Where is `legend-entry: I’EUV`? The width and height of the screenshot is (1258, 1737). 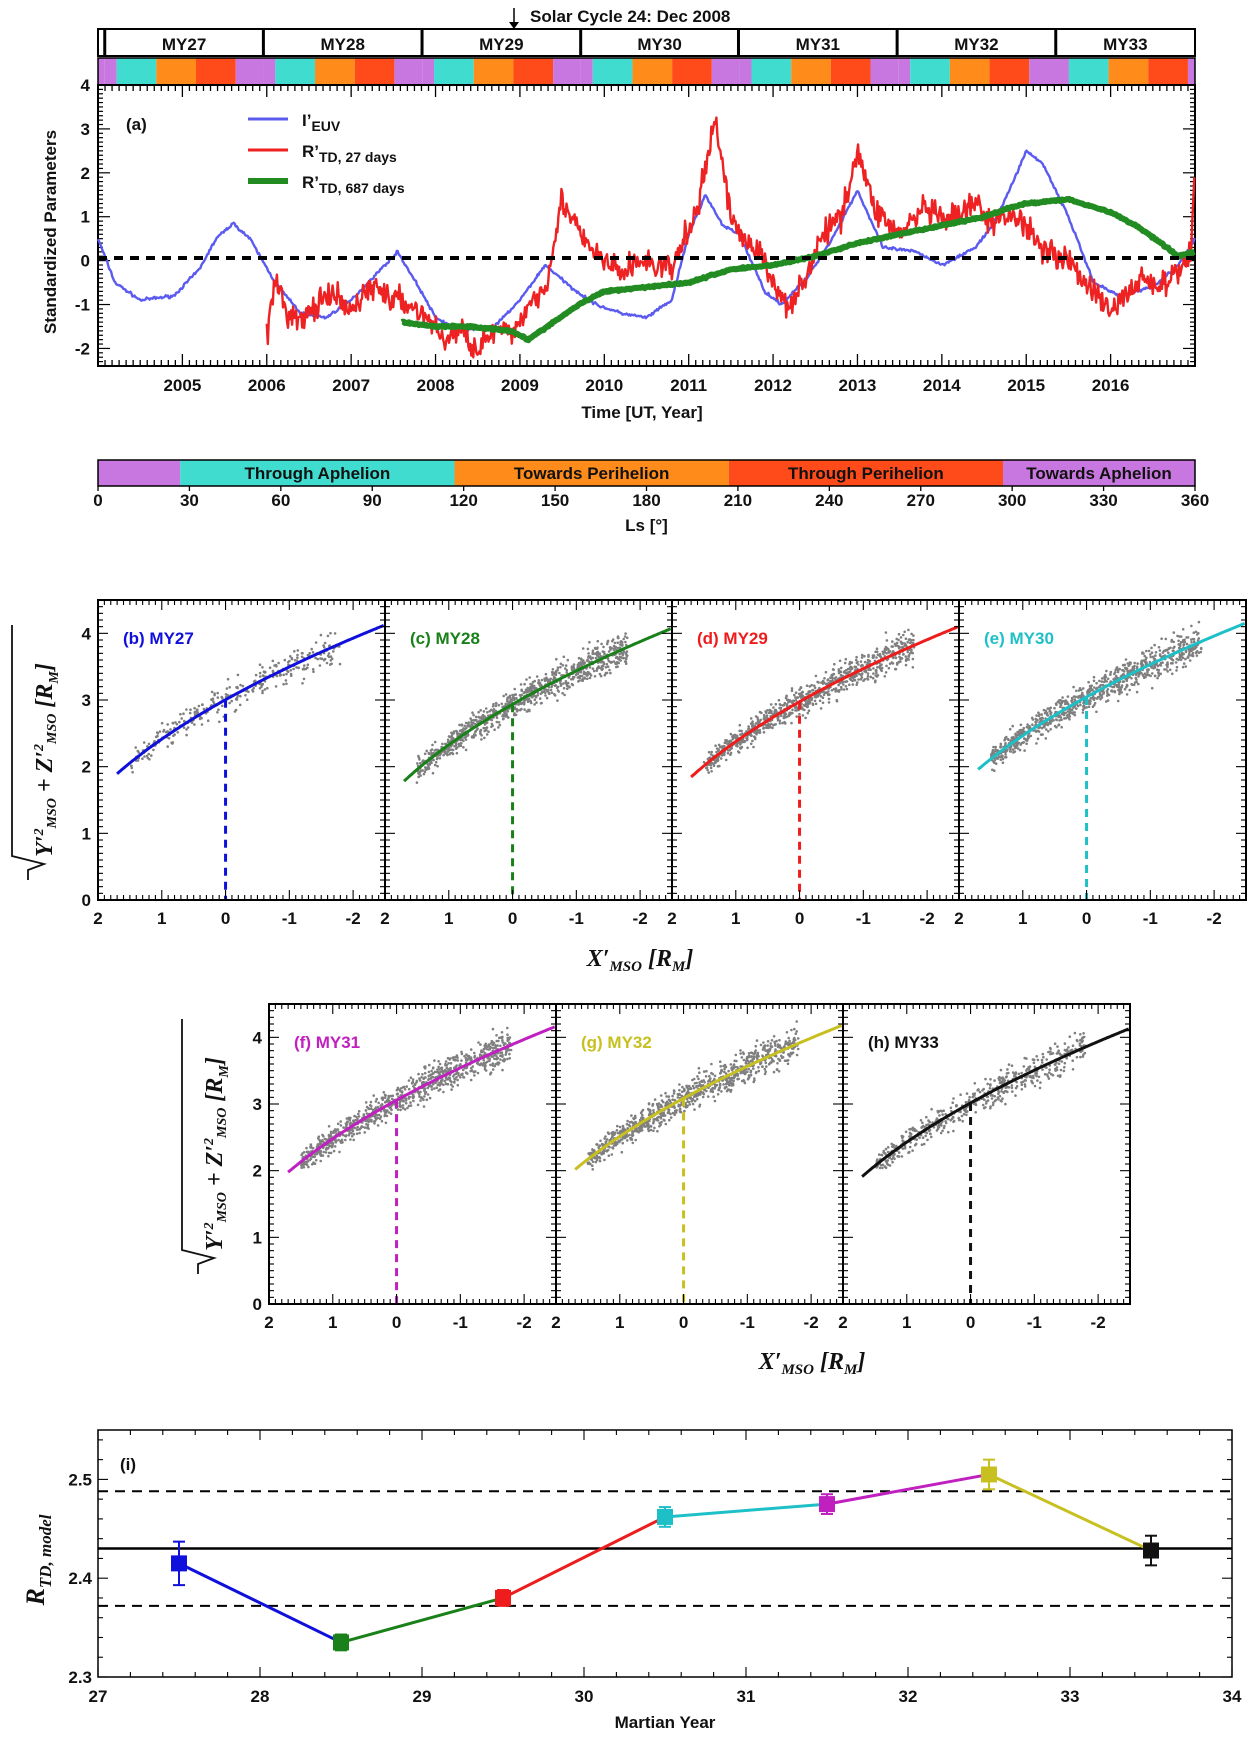
legend-entry: I’EUV is located at coordinates (321, 122).